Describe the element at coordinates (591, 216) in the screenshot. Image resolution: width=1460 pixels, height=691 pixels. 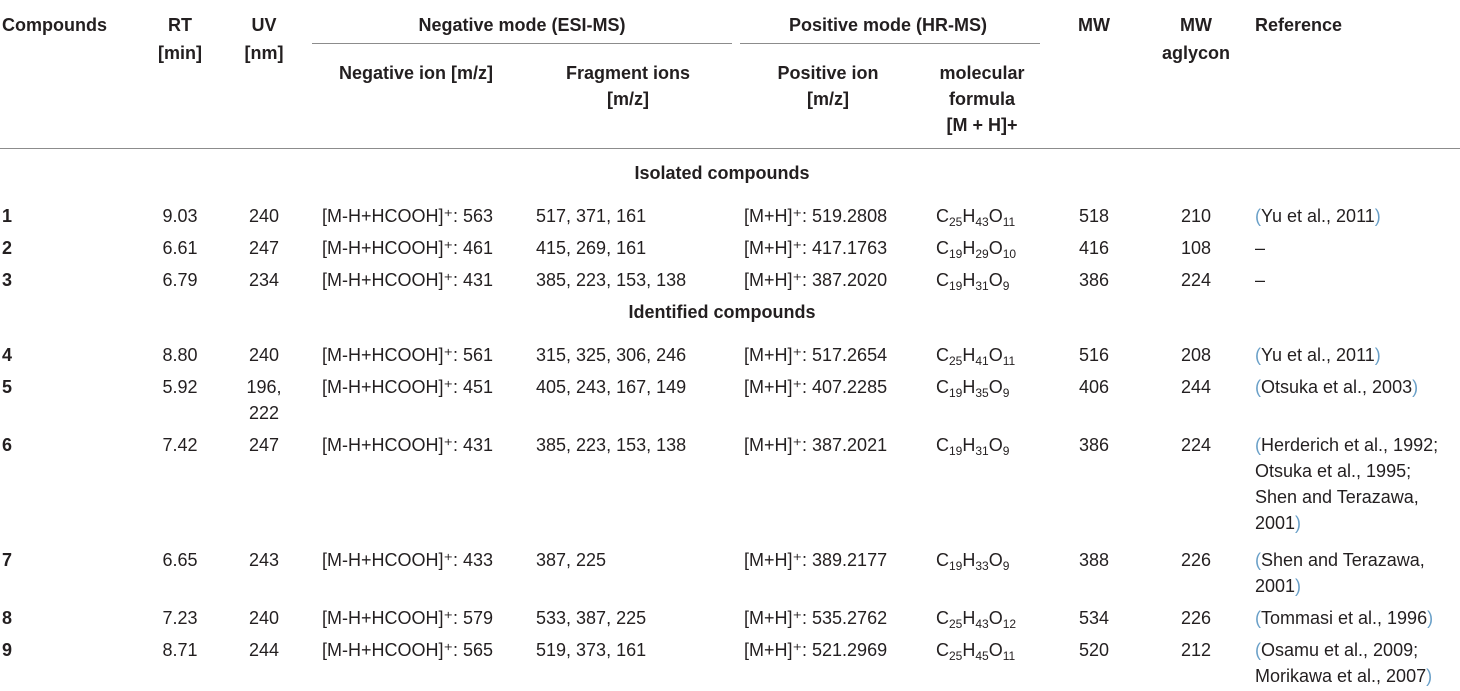
I see `fragment-ions: 517, 371, 161` at that location.